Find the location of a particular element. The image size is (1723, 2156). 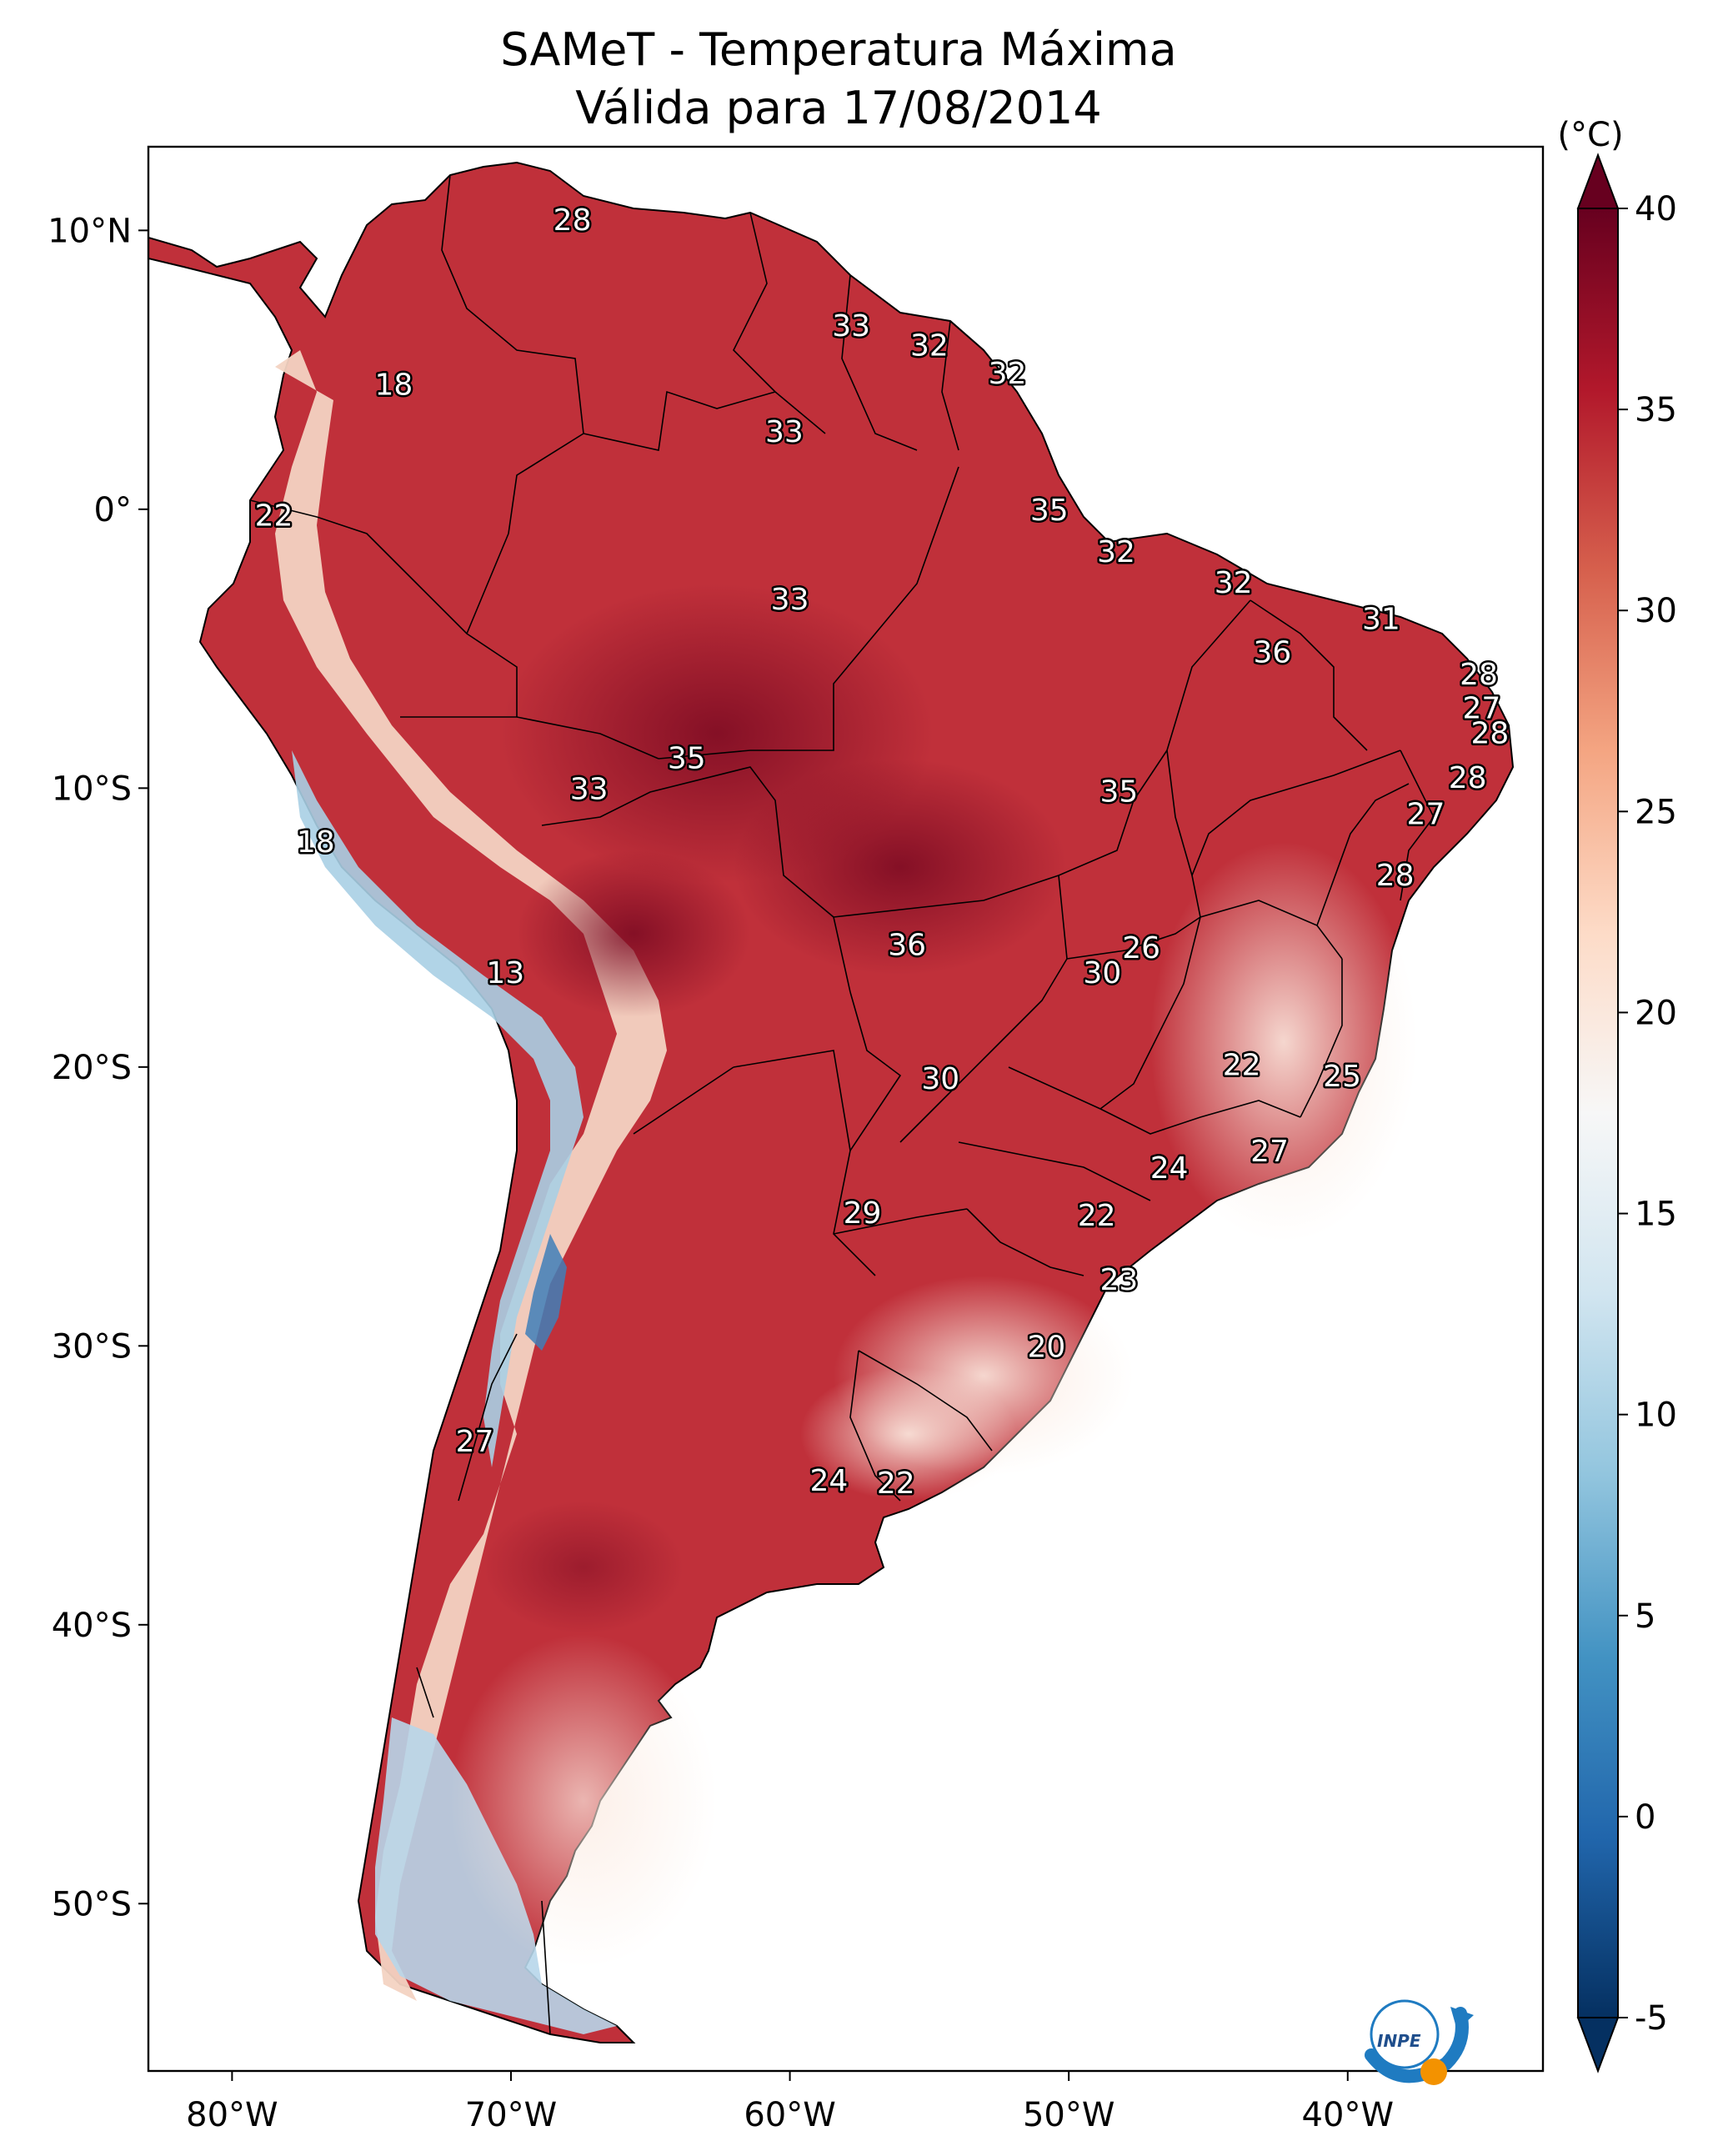

longitude-axis: 80°W 70°W 60°W 50°W 40°W is located at coordinates (790, 2102).